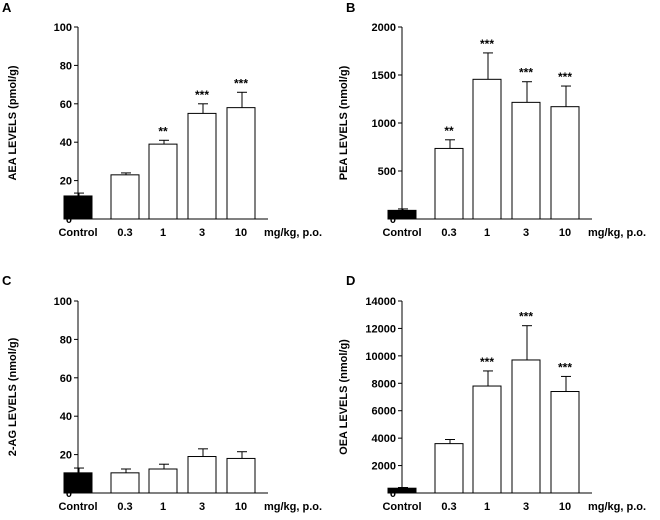 This screenshot has width=660, height=520. Describe the element at coordinates (13, 396) in the screenshot. I see `y-axis-title: 2-AG LEVELS (nmol/g)` at that location.